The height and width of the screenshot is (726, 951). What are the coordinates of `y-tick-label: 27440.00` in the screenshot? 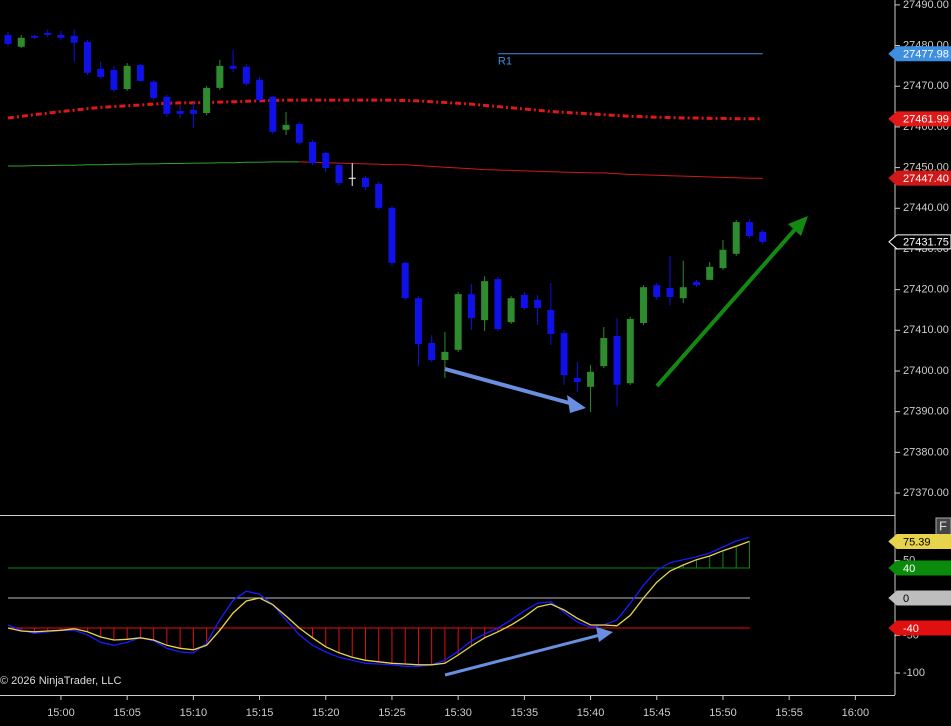 It's located at (926, 208).